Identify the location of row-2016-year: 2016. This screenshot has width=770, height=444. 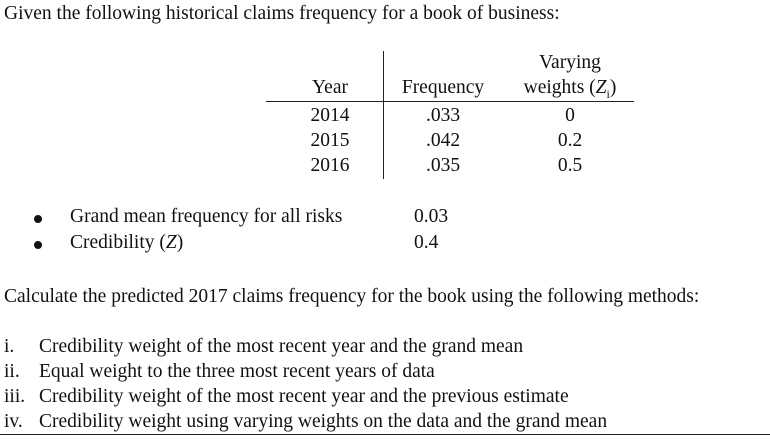
(330, 165).